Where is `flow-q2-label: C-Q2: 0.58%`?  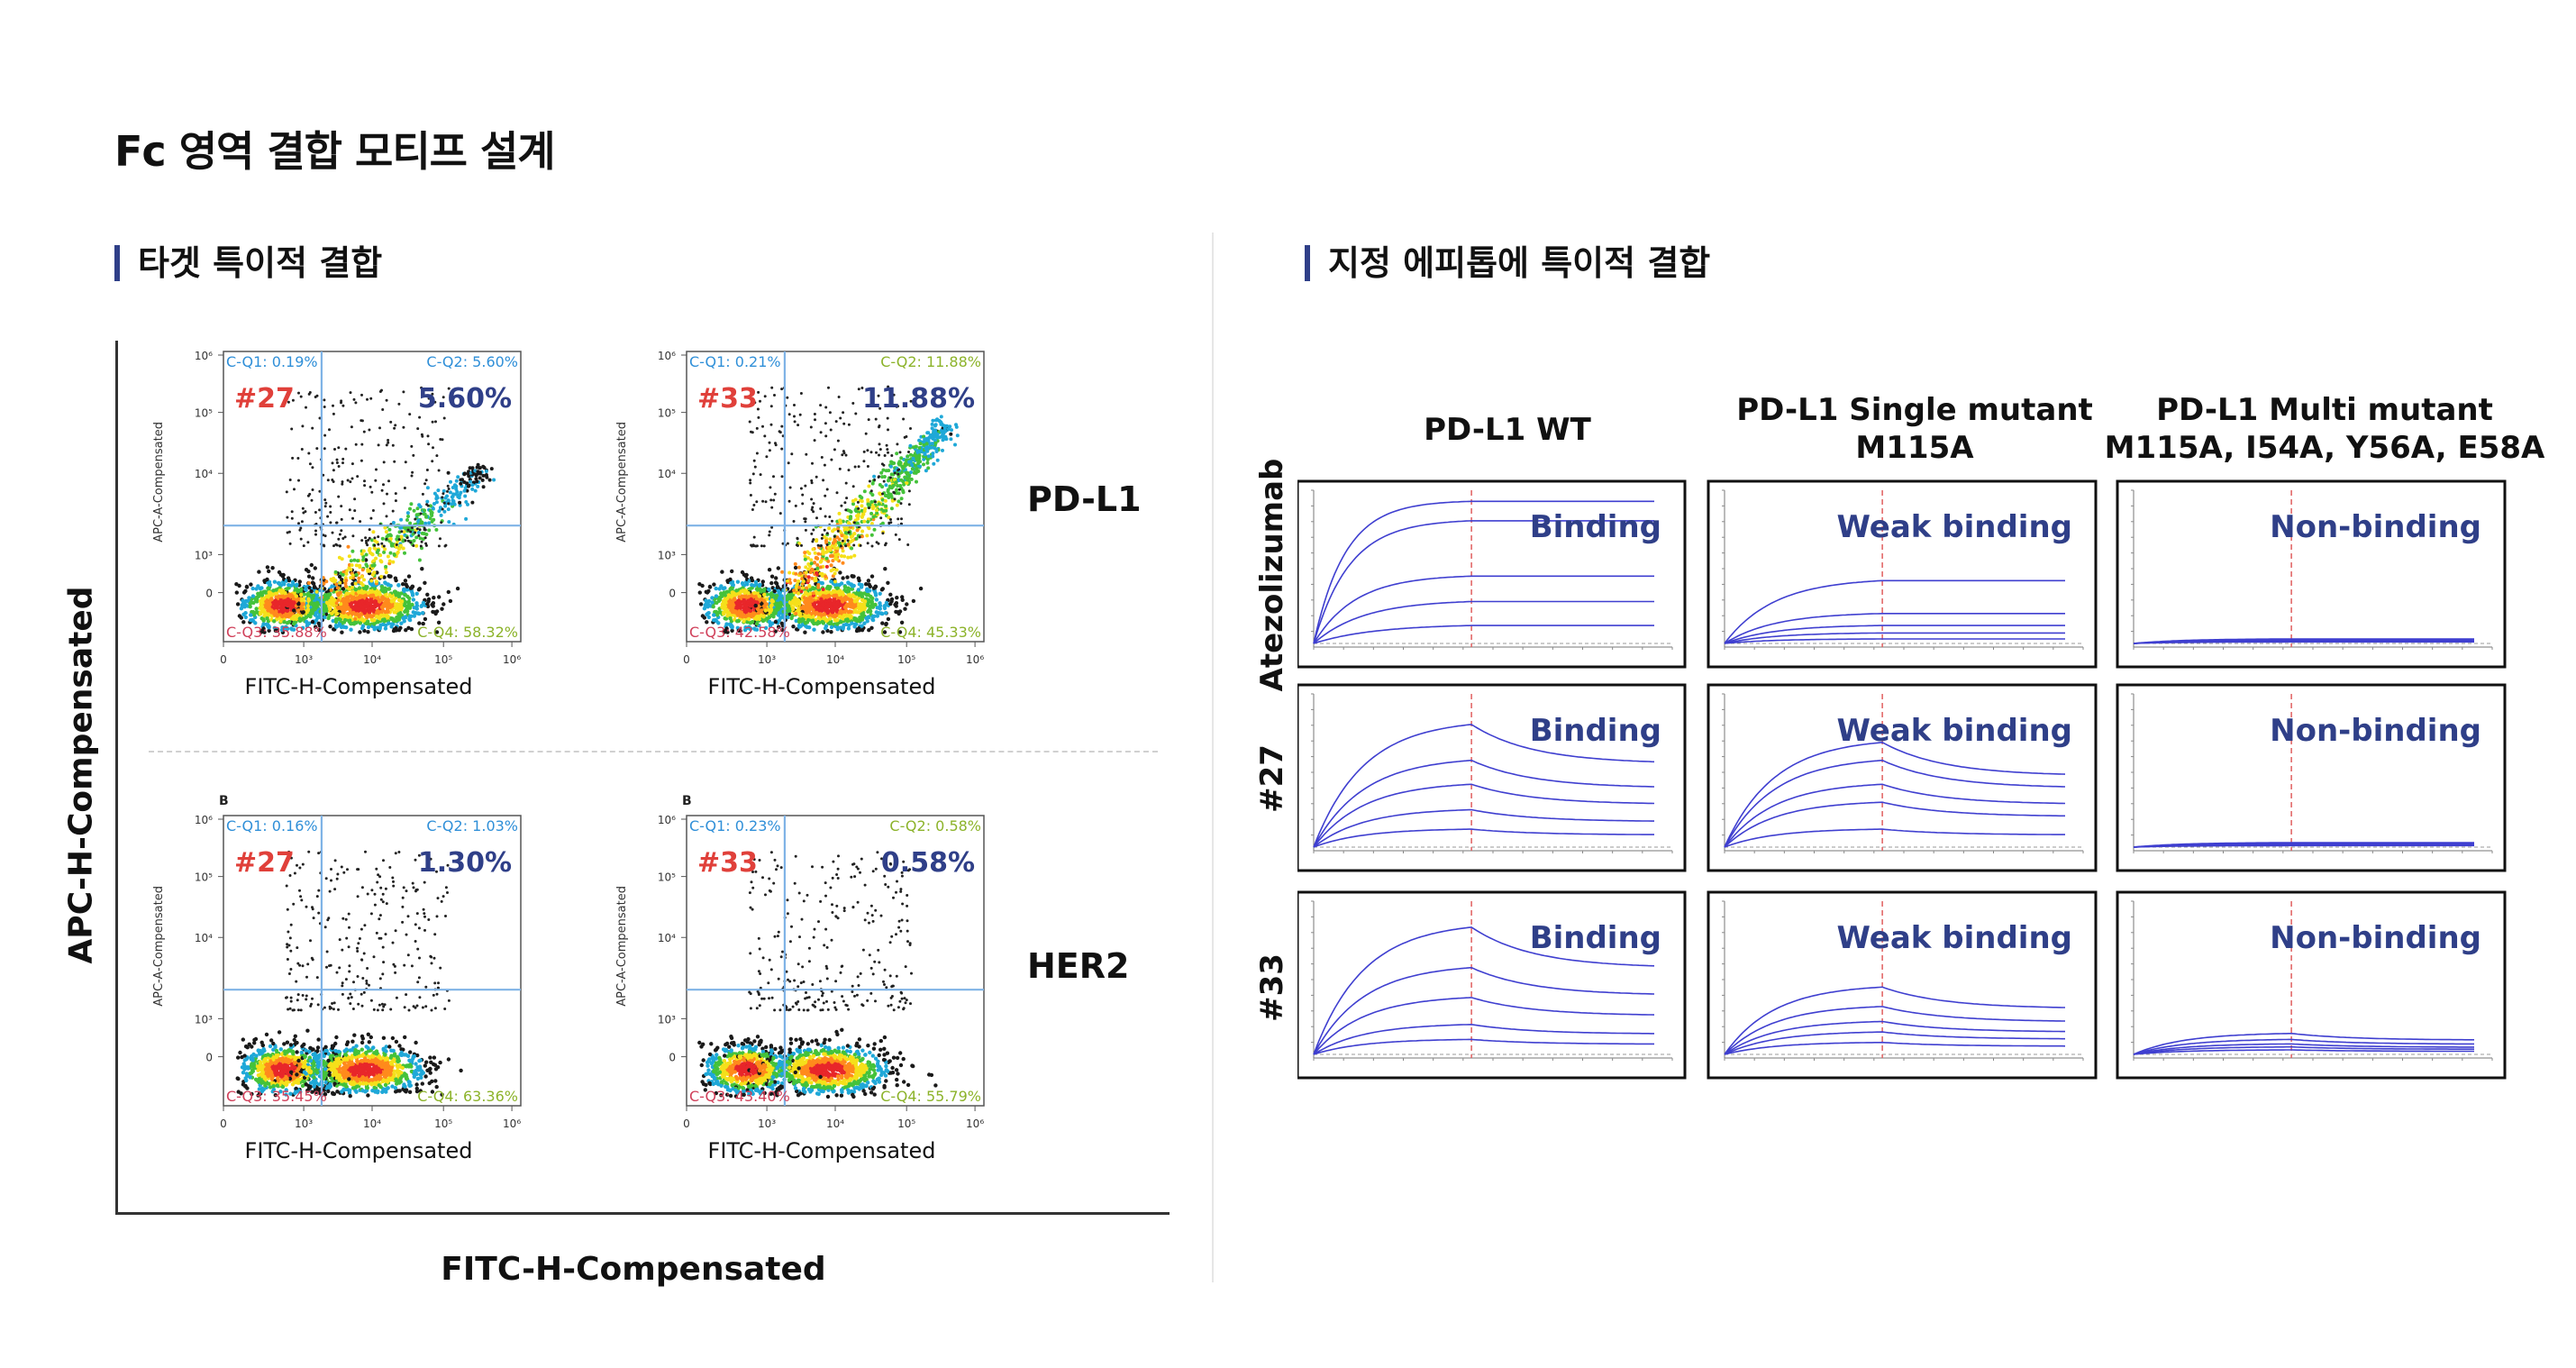 flow-q2-label: C-Q2: 0.58% is located at coordinates (935, 825).